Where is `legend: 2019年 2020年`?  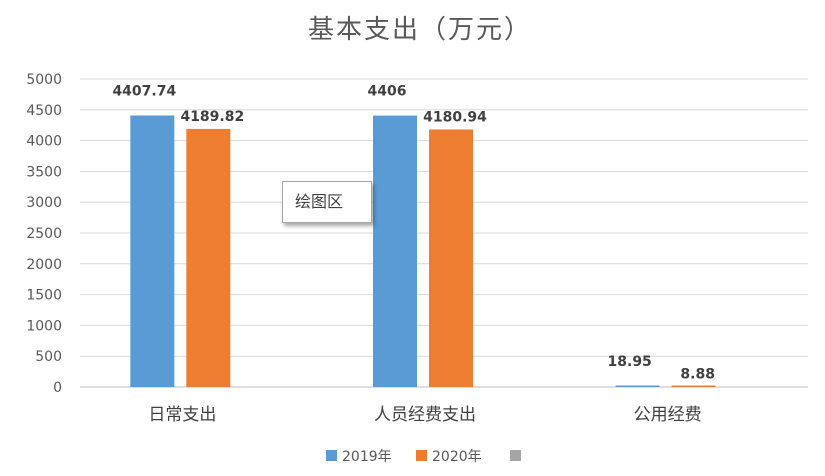 legend: 2019年 2020年 is located at coordinates (423, 457).